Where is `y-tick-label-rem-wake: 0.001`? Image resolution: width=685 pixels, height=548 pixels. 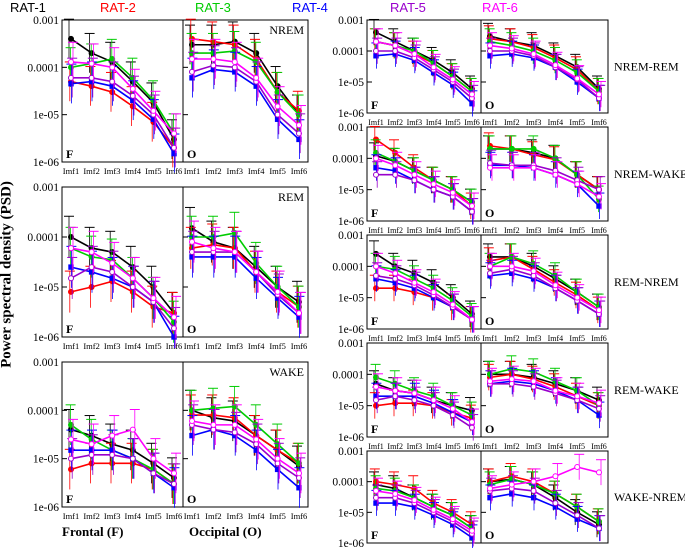 y-tick-label-rem-wake: 0.001 is located at coordinates (351, 344).